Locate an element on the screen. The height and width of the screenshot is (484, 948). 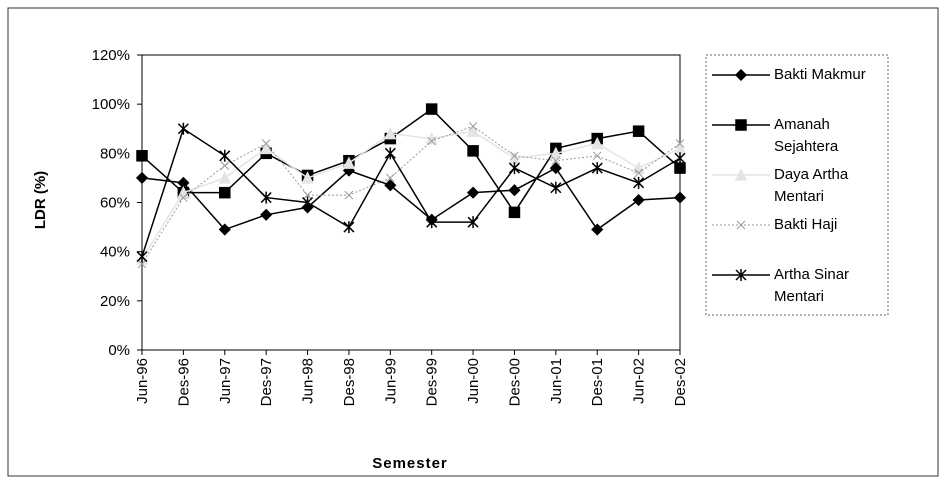
y-tick-label: 20% is located at coordinates (115, 301).